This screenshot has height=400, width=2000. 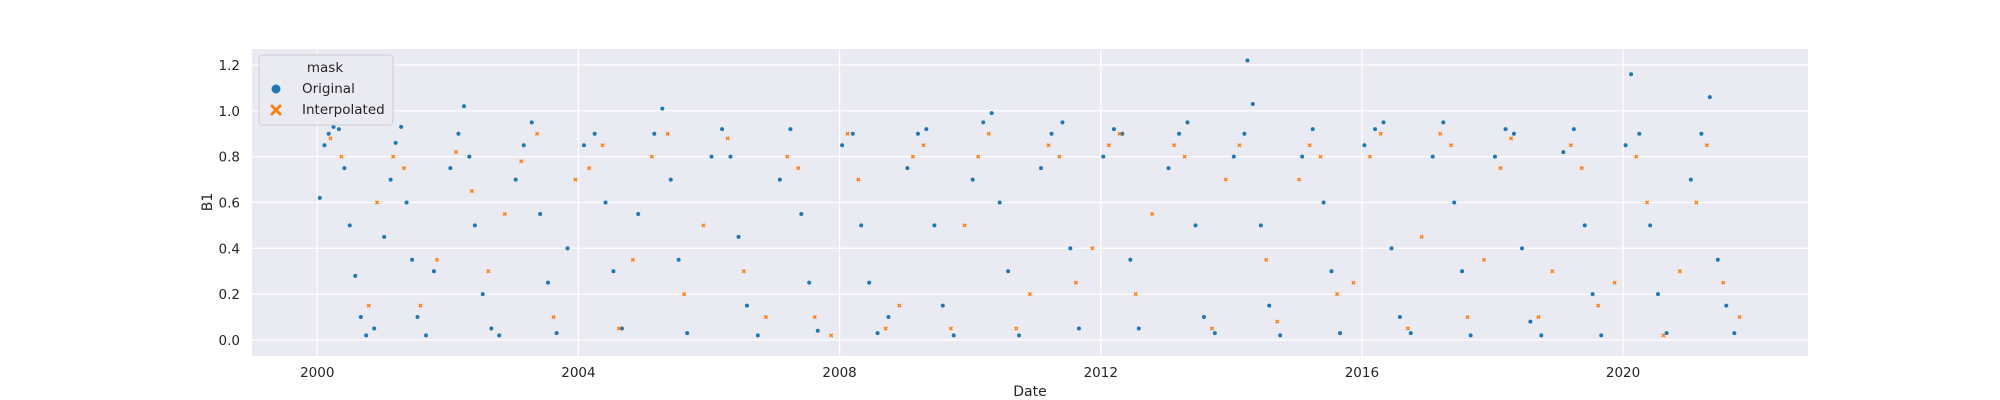 What do you see at coordinates (317, 373) in the screenshot?
I see `x-tick-label: 2000` at bounding box center [317, 373].